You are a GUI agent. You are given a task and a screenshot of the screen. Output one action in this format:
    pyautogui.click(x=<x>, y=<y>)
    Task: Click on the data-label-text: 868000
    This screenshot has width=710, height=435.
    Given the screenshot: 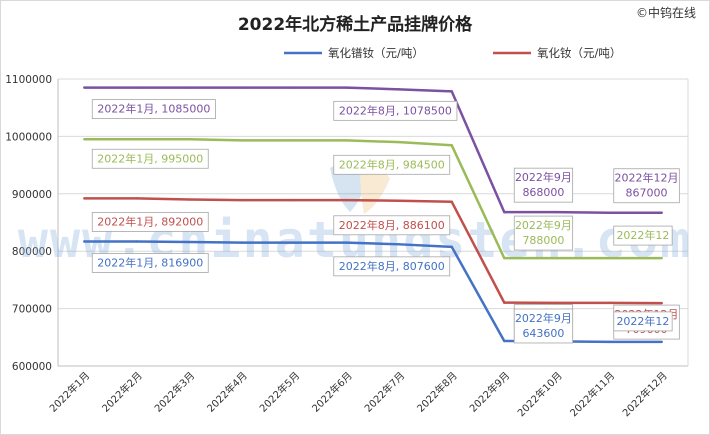 What is the action you would take?
    pyautogui.click(x=543, y=192)
    